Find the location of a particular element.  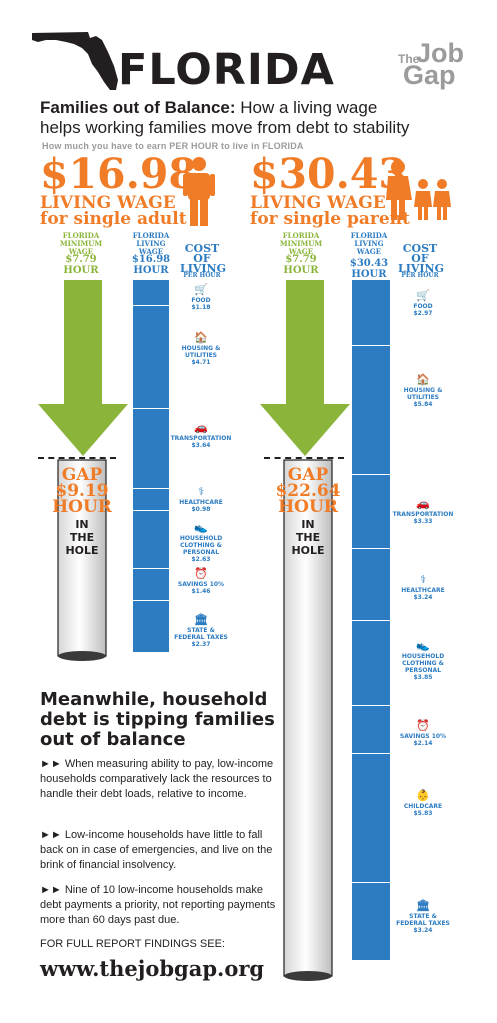

brand-the: The is located at coordinates (409, 59).